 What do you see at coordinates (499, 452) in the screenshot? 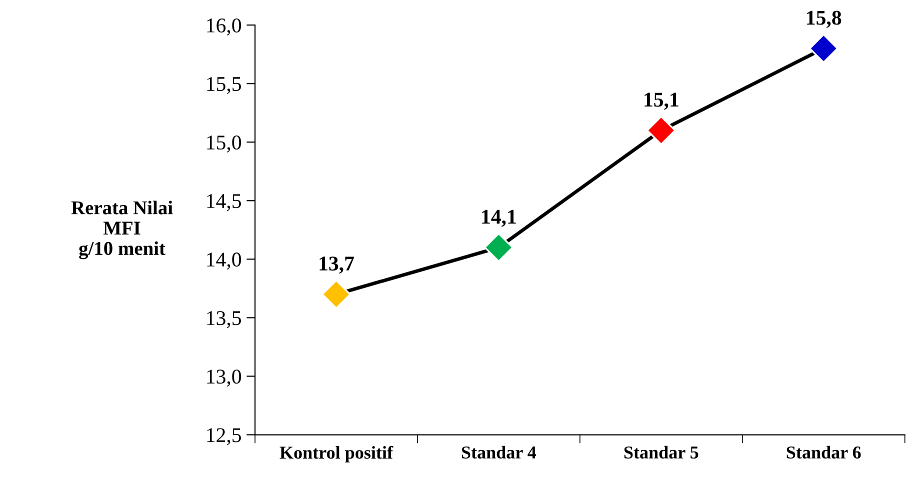
I see `x-tick-label: Standar 4` at bounding box center [499, 452].